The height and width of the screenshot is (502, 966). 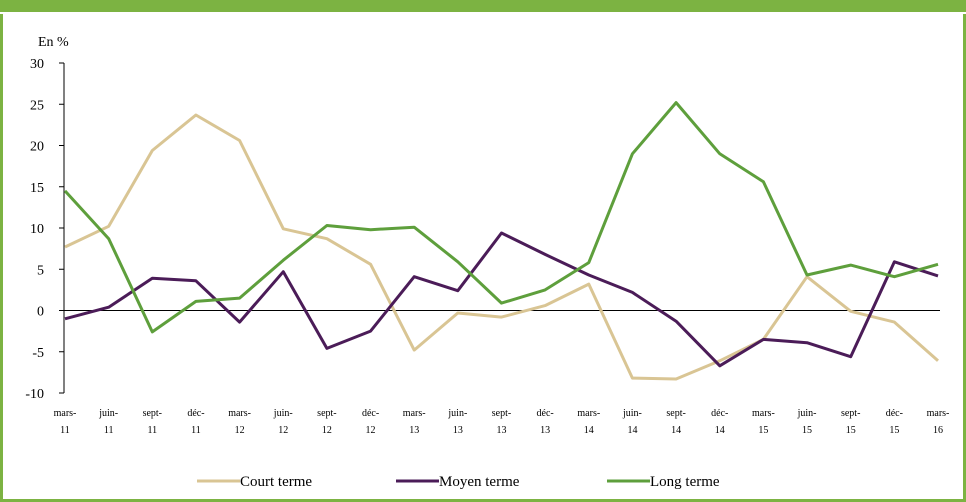 I want to click on y-tick-label: 30, so click(x=37, y=64).